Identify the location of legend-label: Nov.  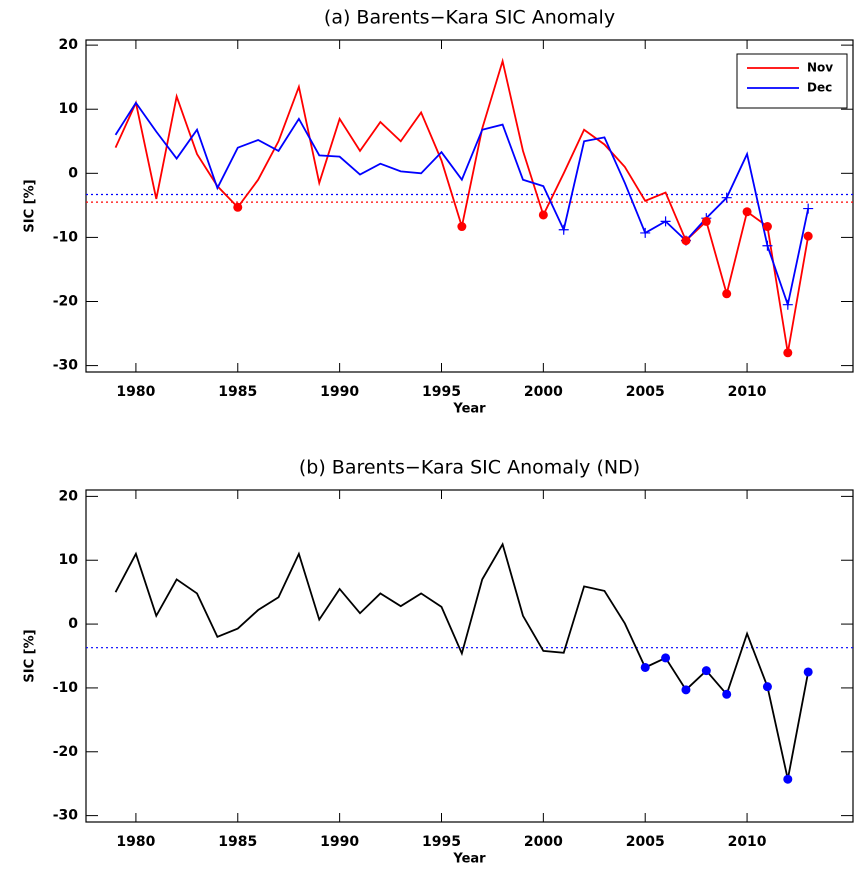
(820, 68).